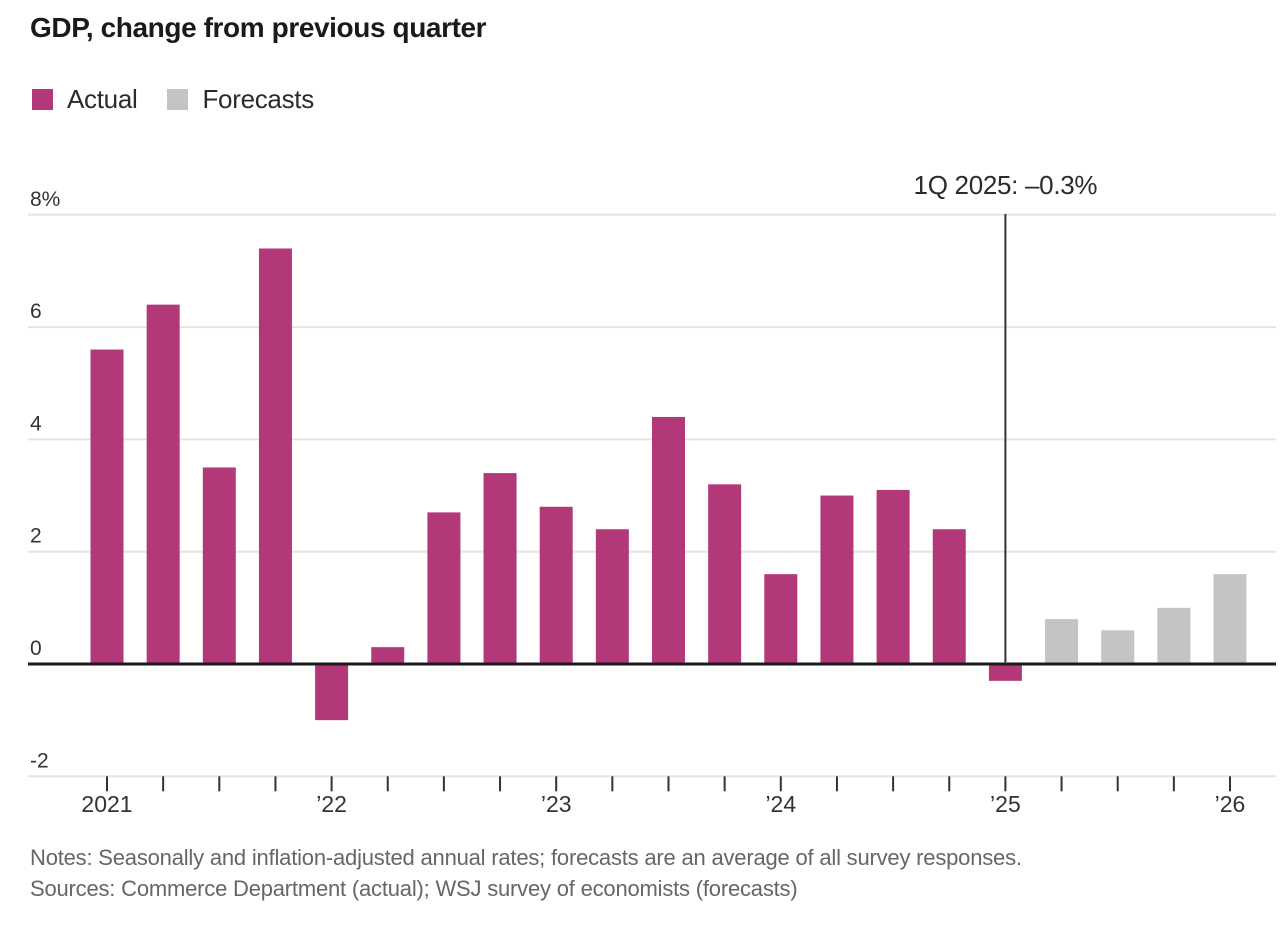 The image size is (1280, 930). I want to click on bar-4q-2025, so click(1174, 635).